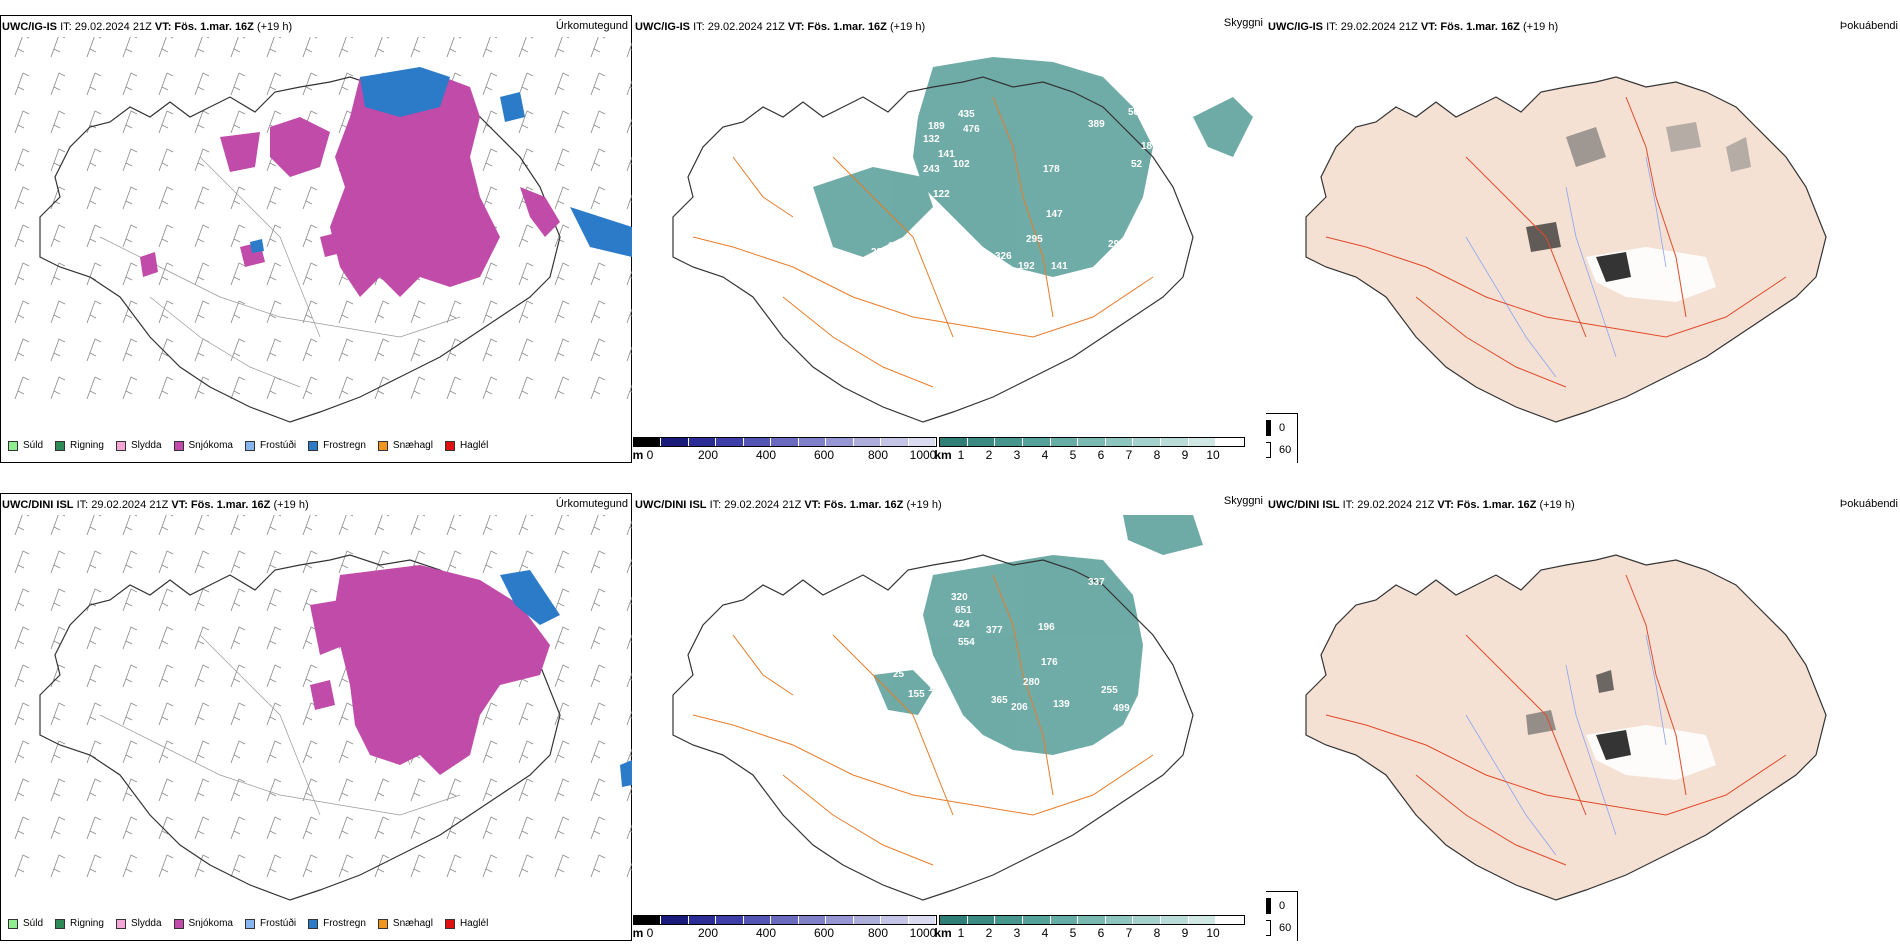 This screenshot has width=1900, height=950. What do you see at coordinates (1046, 627) in the screenshot?
I see `ceiling-label: 196` at bounding box center [1046, 627].